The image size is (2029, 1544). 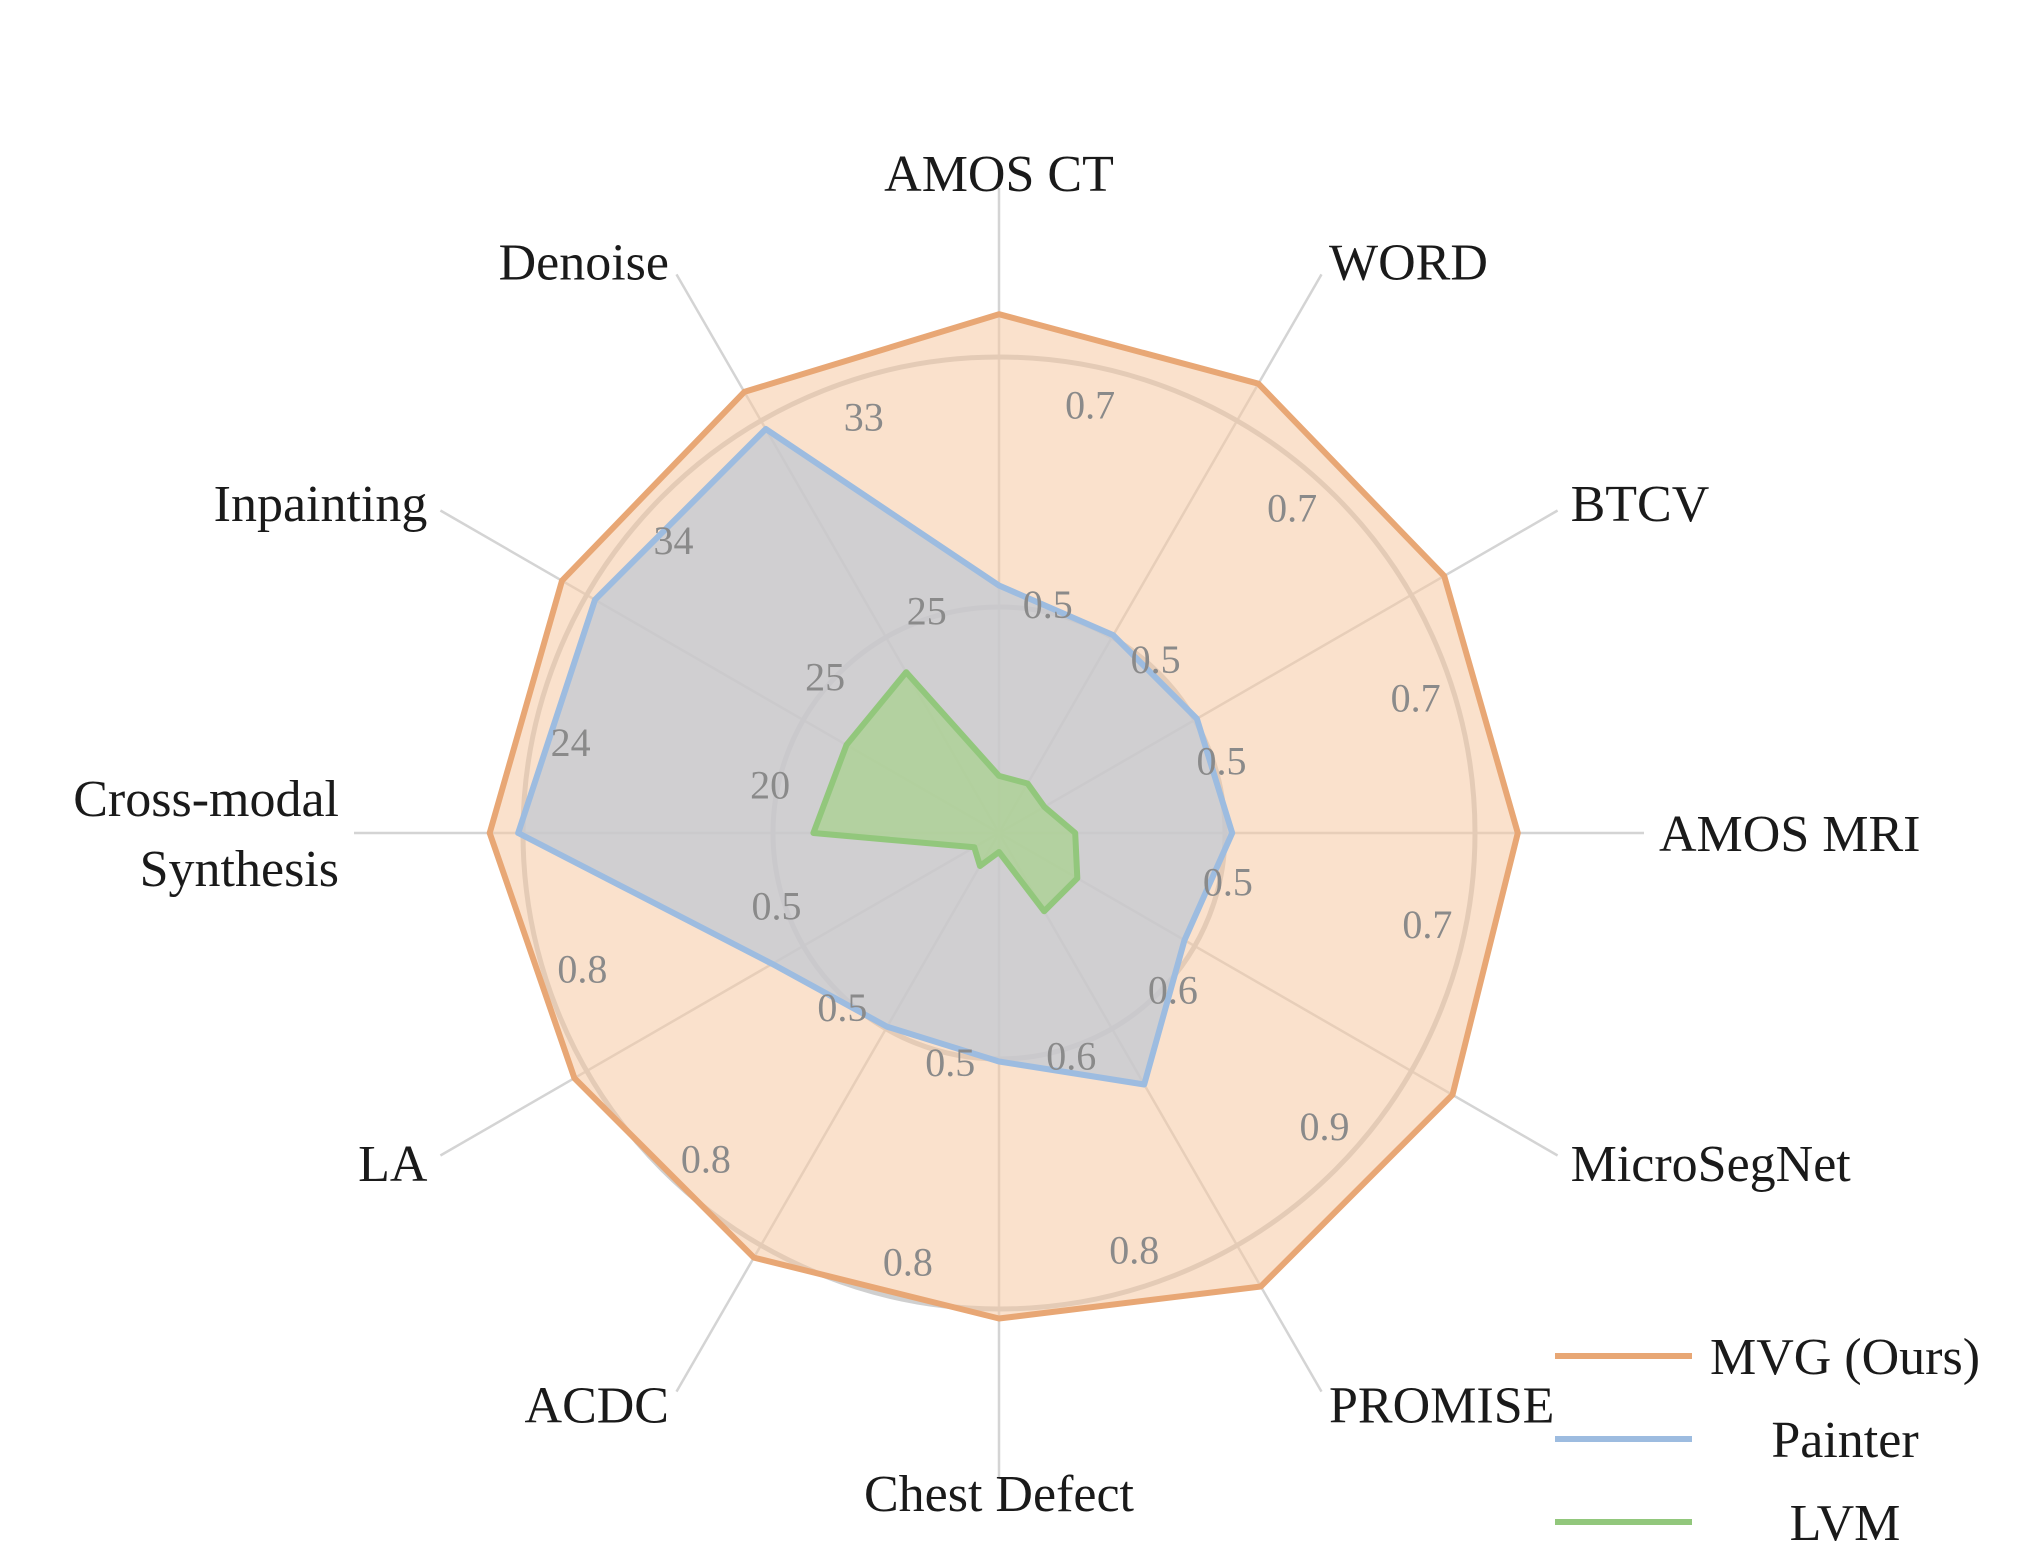 I want to click on inner-tick-denoise: 25, so click(x=927, y=611).